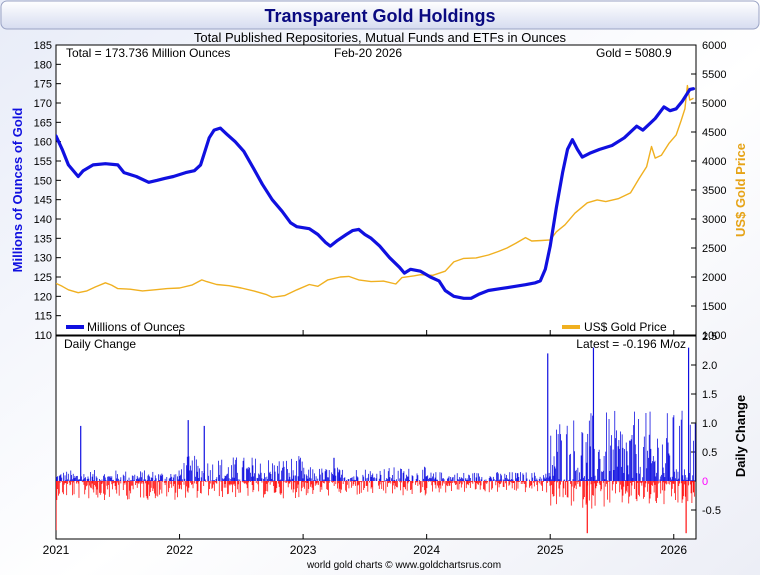 The image size is (760, 580). I want to click on daily-tick-label: 2.0, so click(709, 366).